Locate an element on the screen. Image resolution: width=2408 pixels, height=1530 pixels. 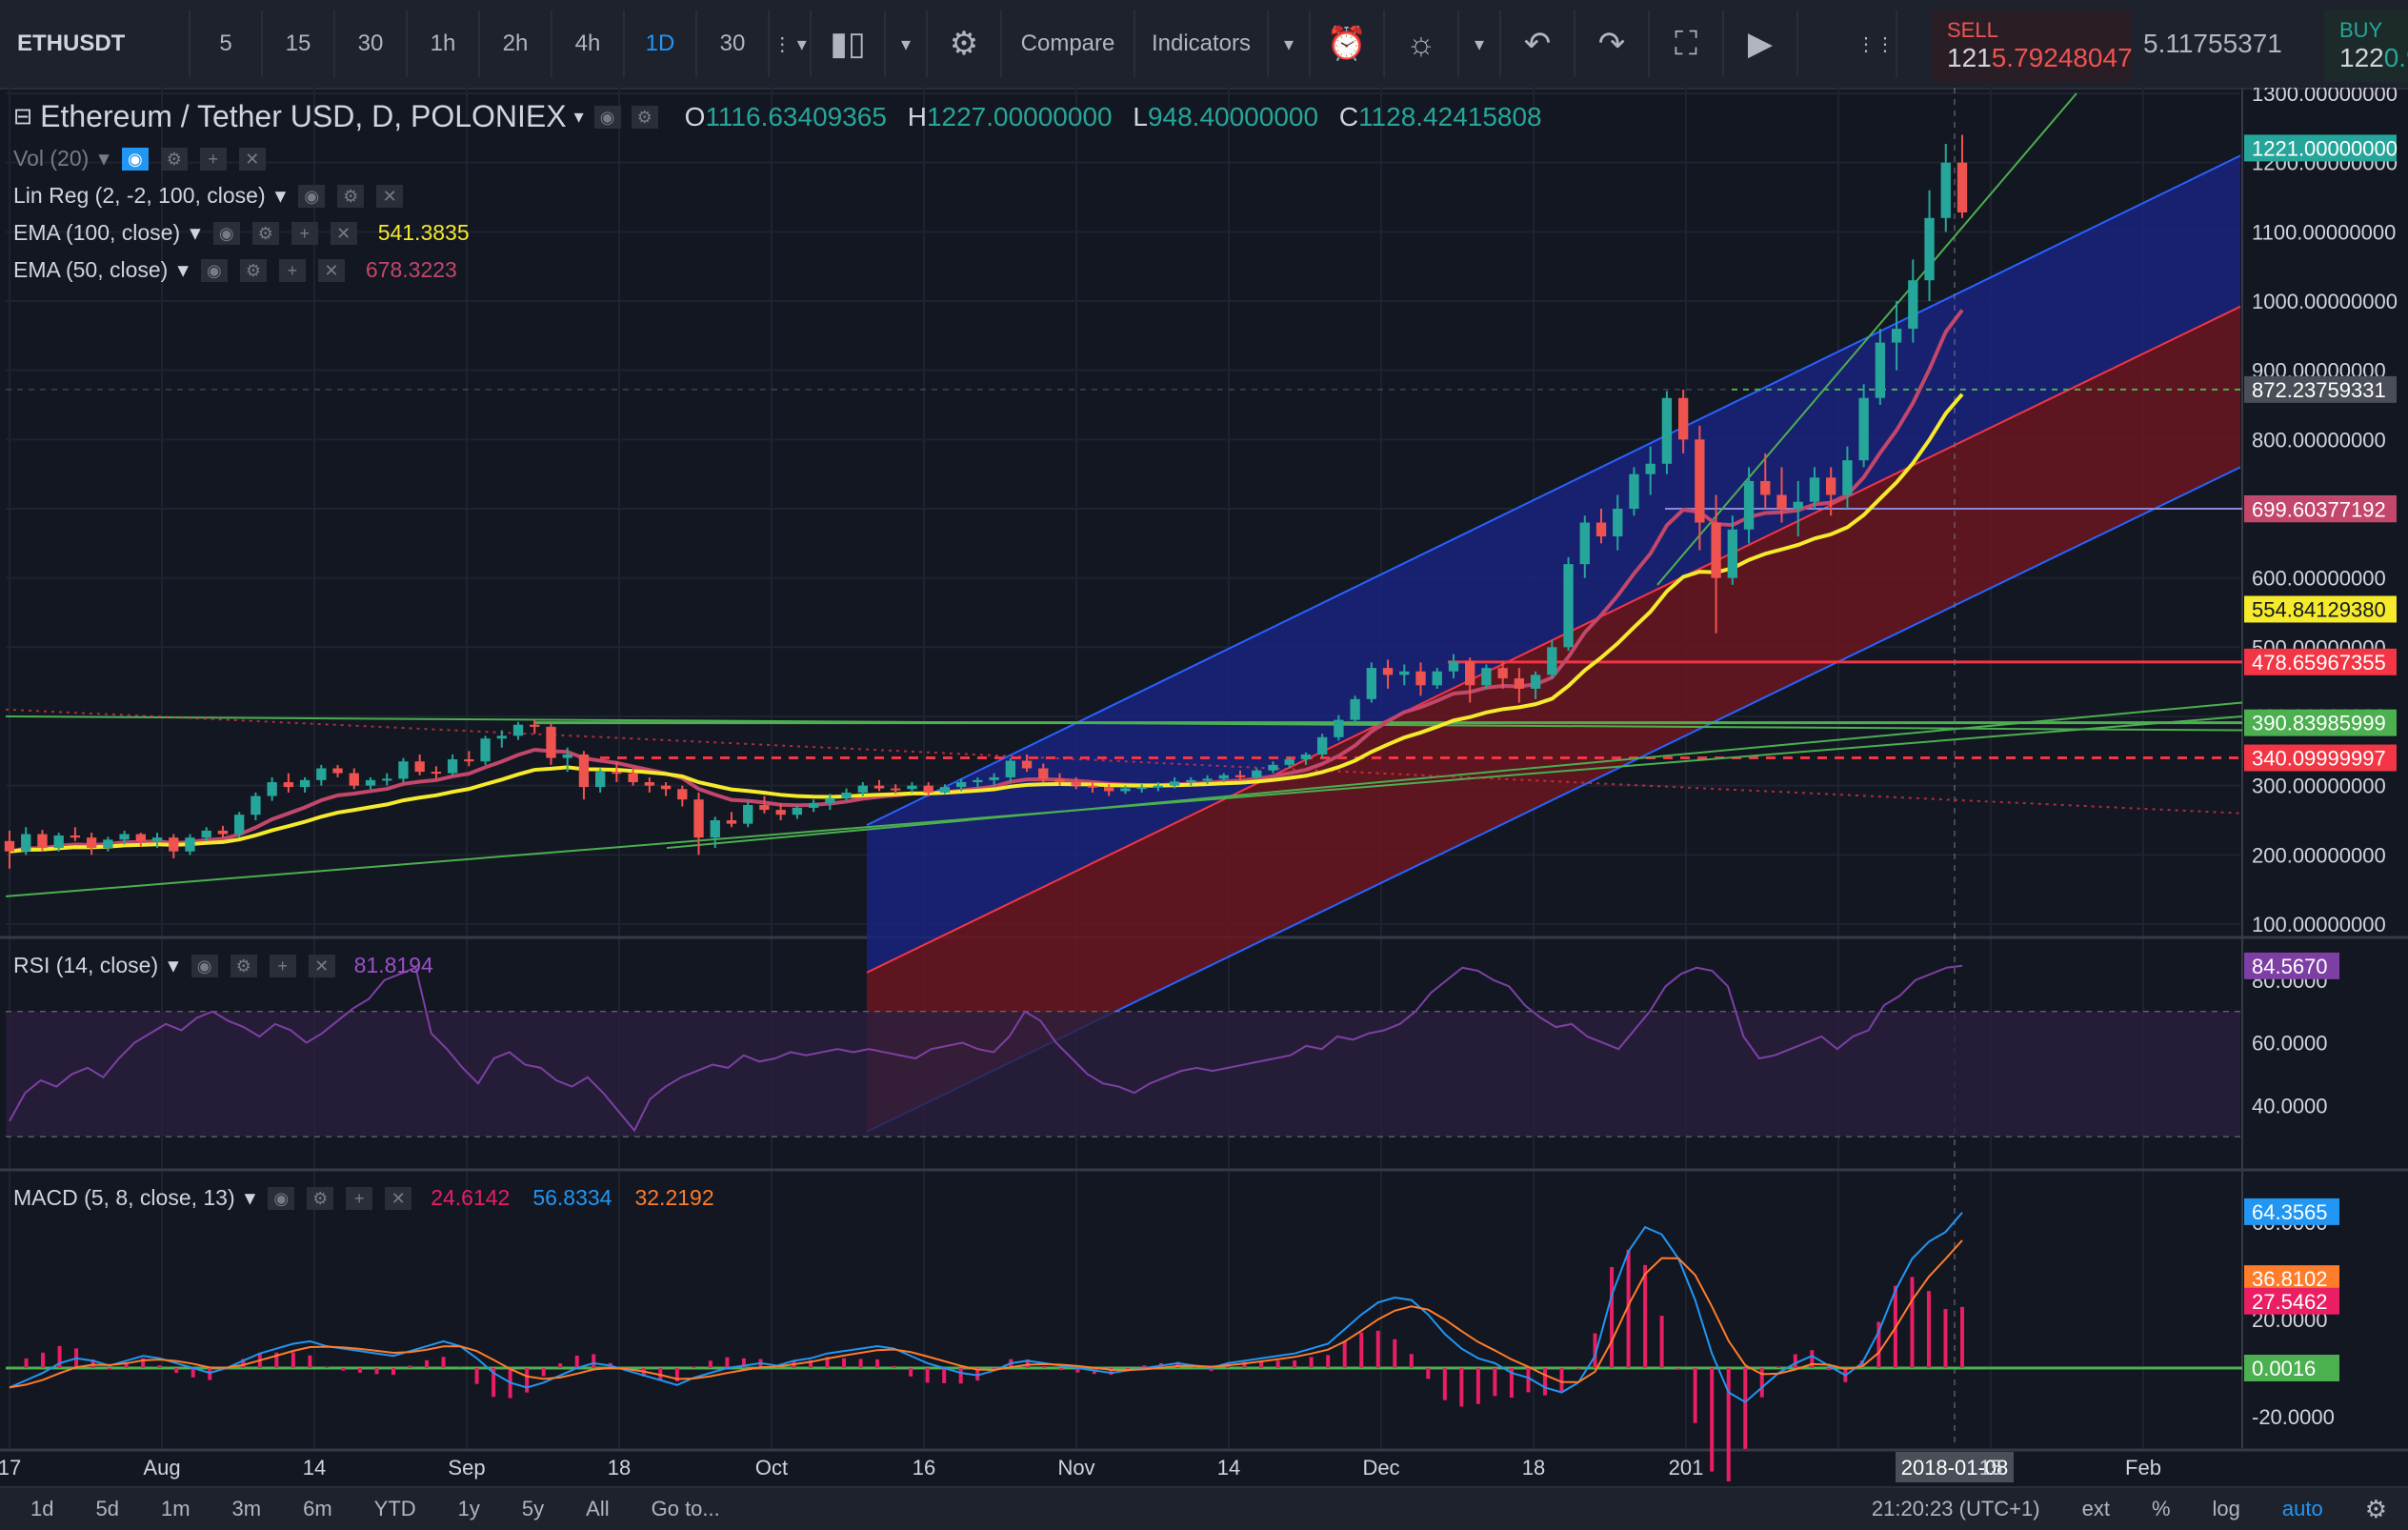
sell-label: SELL is located at coordinates (1972, 30).